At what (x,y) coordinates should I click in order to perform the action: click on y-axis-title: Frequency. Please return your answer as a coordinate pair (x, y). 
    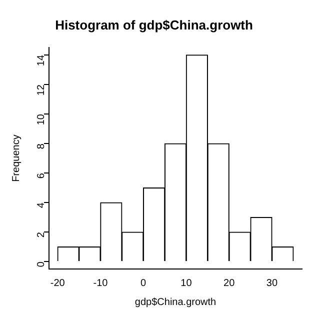
    Looking at the image, I should click on (16, 158).